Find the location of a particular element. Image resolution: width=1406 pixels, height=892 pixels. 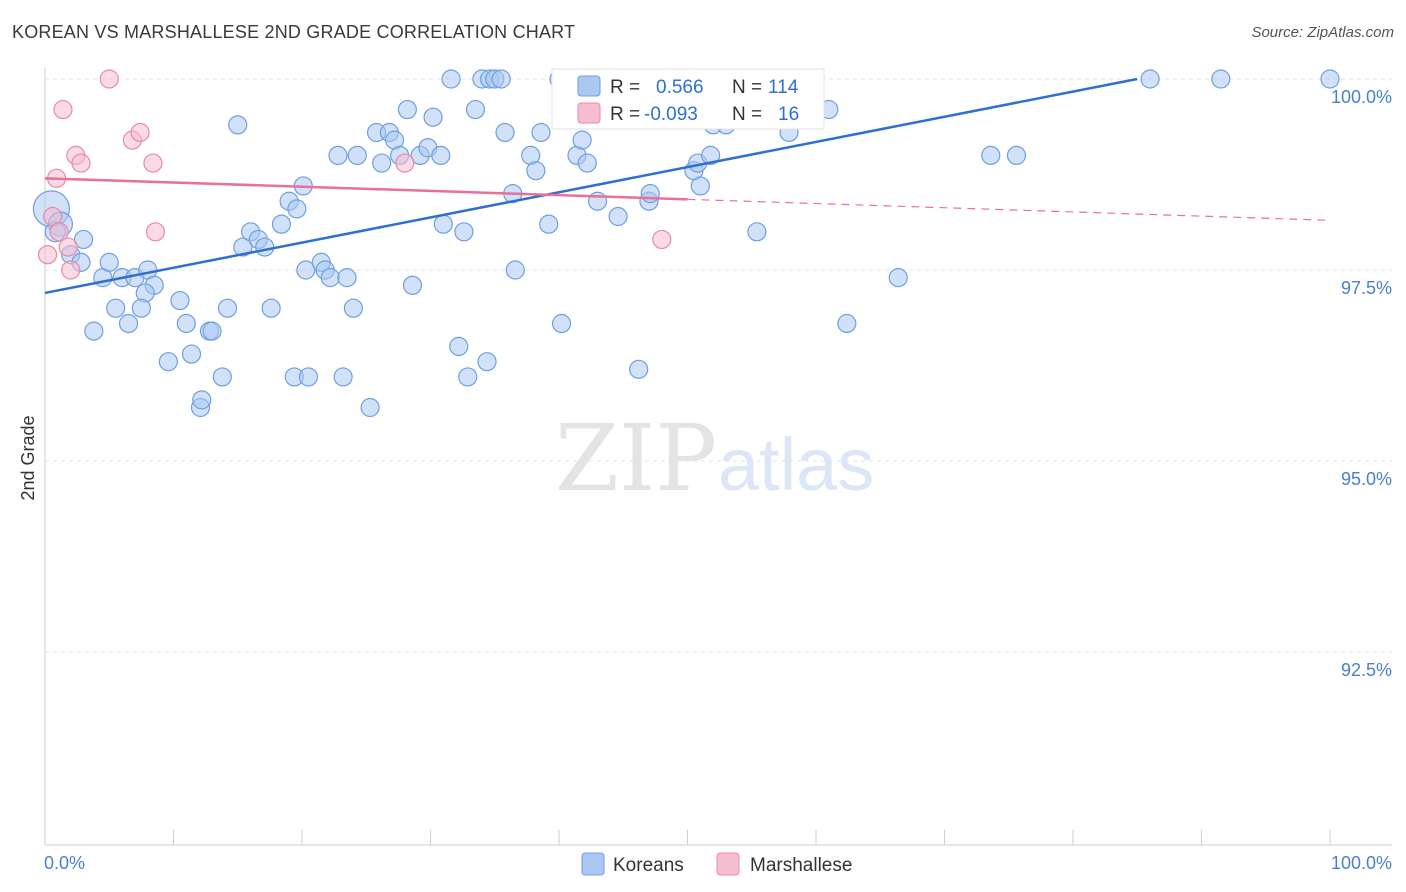

bottom-legend: Koreans Marshallese is located at coordinates (716, 864).